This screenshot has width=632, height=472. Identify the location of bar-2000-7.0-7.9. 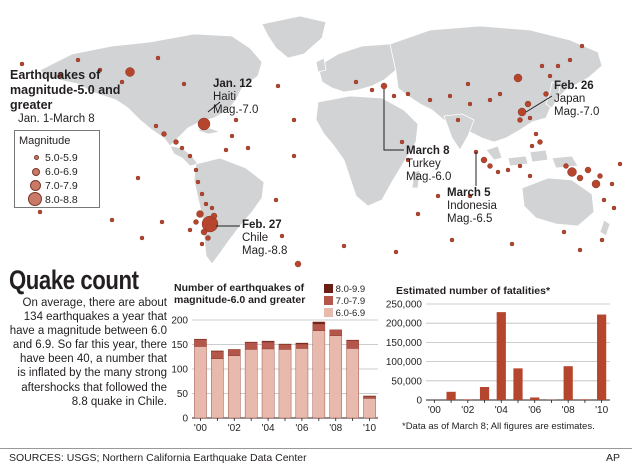
(200, 343).